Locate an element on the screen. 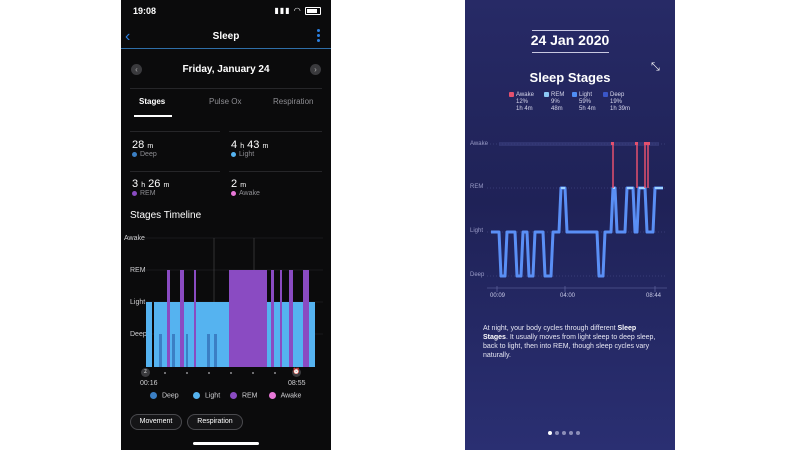 The width and height of the screenshot is (800, 450). stat-light: 4 h 43 m Light is located at coordinates (249, 148).